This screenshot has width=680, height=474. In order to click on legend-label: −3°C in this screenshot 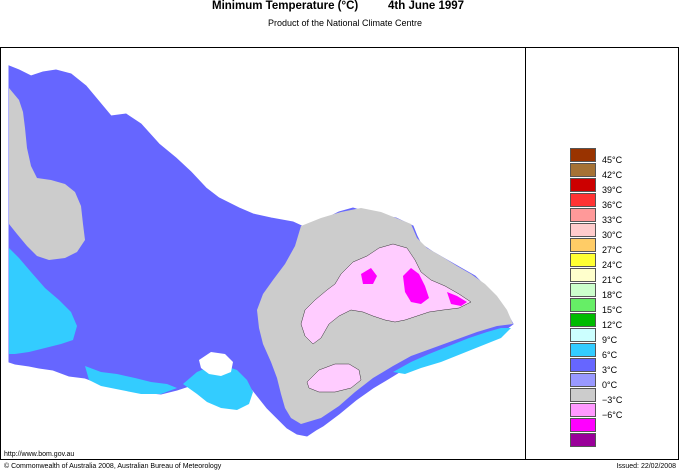, I will do `click(612, 400)`.